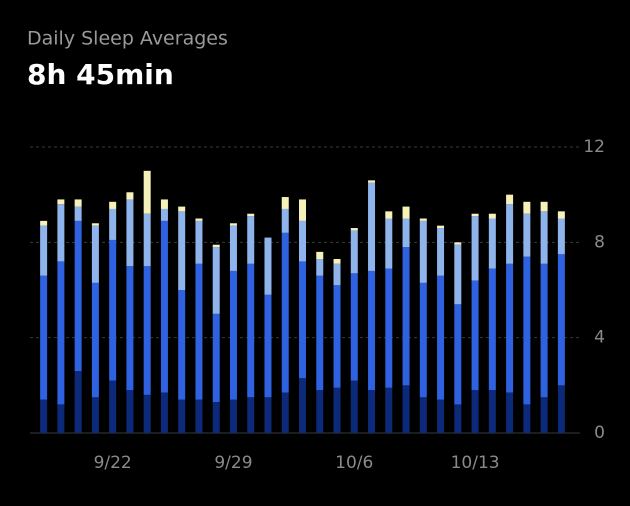 Image resolution: width=630 pixels, height=506 pixels. I want to click on y-tick-label: 0, so click(599, 433).